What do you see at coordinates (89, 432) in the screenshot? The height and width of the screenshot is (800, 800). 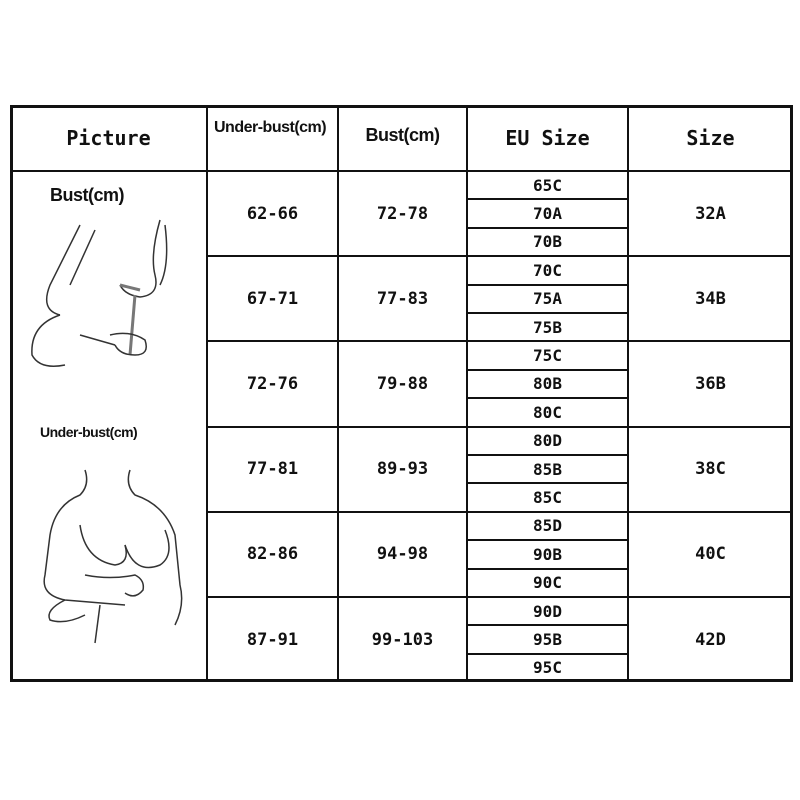 I see `underbust-label: Under-bust(cm)` at bounding box center [89, 432].